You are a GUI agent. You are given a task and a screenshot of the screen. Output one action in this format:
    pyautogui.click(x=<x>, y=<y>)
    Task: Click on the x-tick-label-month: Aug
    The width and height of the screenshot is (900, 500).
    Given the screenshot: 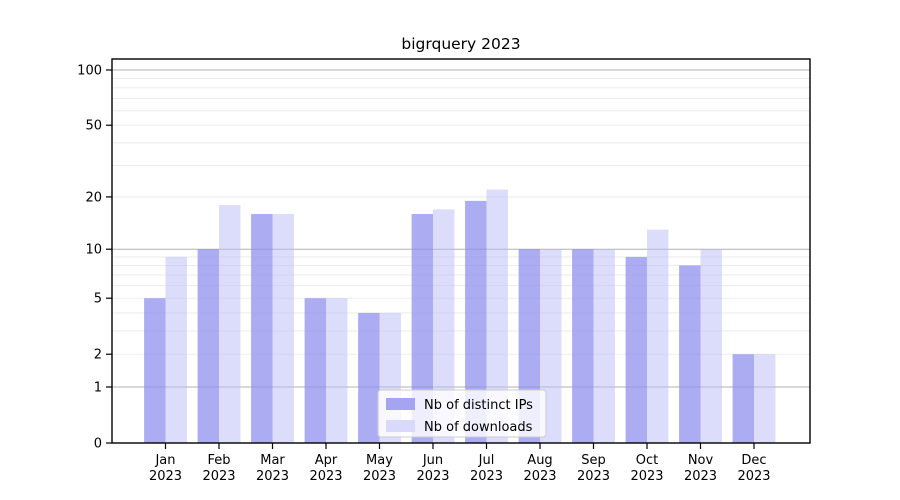 What is the action you would take?
    pyautogui.click(x=539, y=460)
    